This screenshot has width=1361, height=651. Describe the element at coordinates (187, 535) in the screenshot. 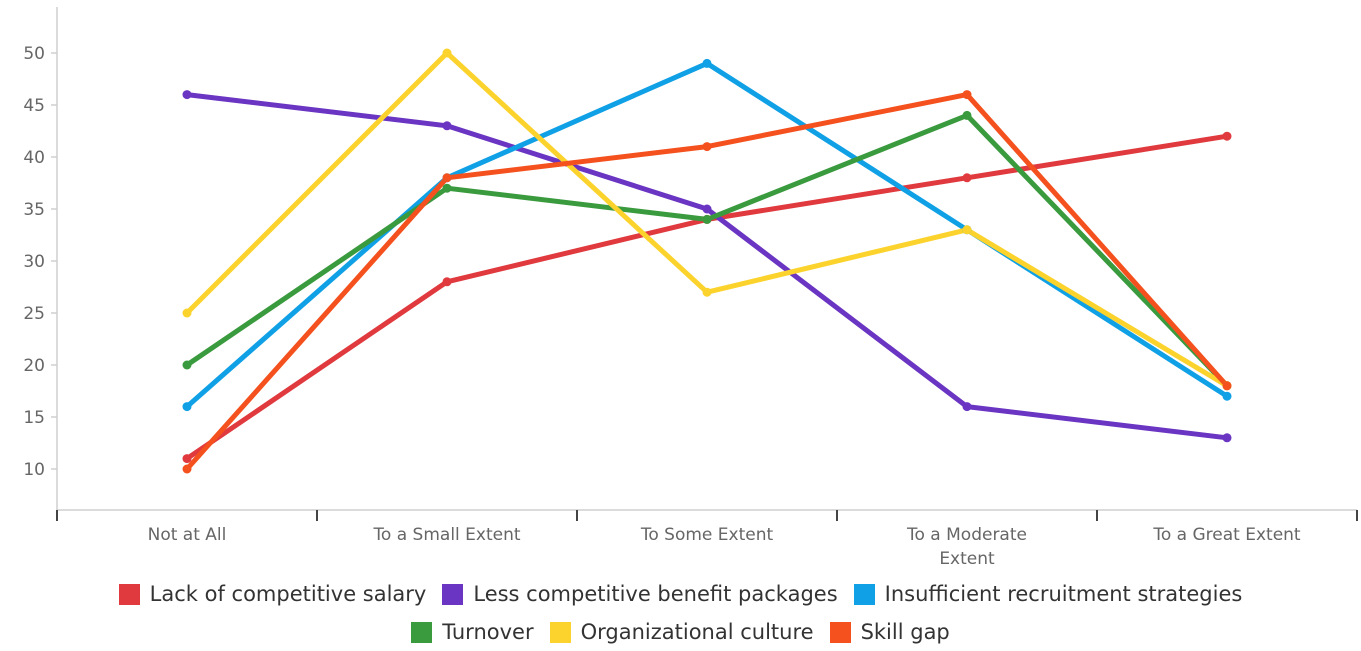

I see `x-tick-label: Not at All` at that location.